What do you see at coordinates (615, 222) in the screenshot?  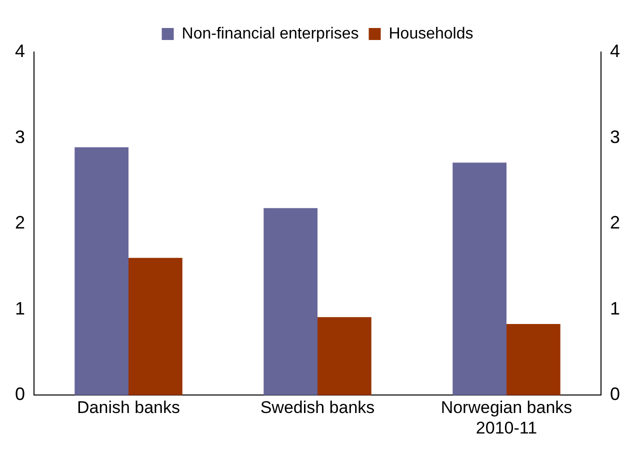 I see `y2-tick-label: 2` at bounding box center [615, 222].